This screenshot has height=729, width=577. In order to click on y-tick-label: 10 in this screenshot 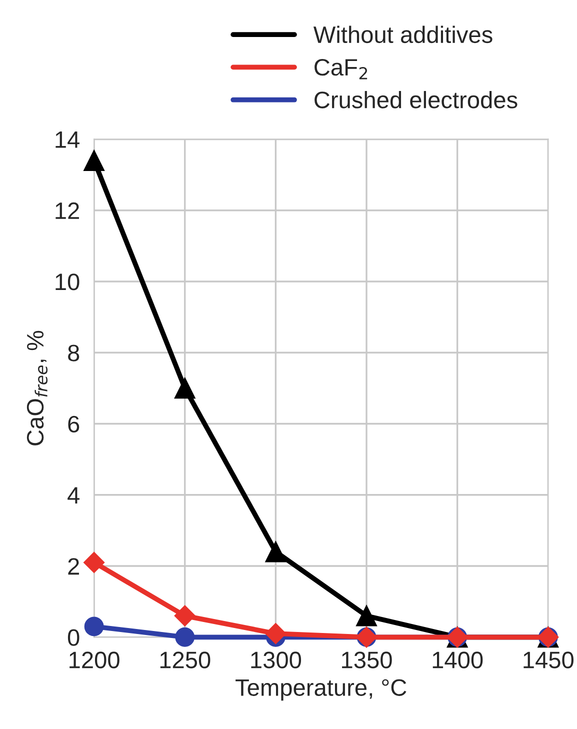, I will do `click(68, 282)`.